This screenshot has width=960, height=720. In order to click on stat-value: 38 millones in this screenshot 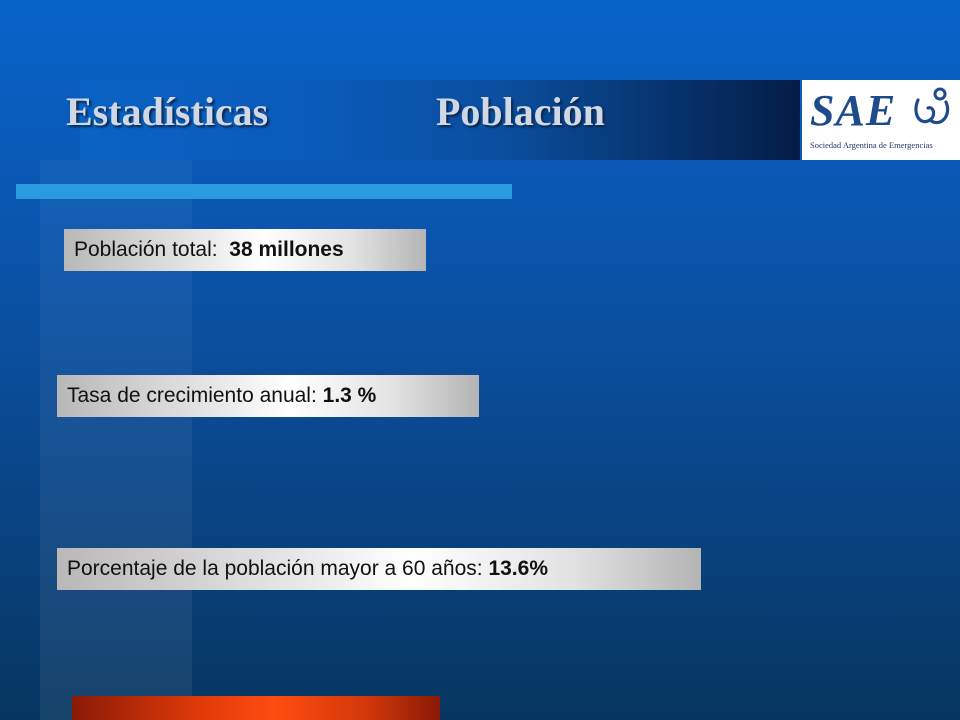, I will do `click(286, 249)`.